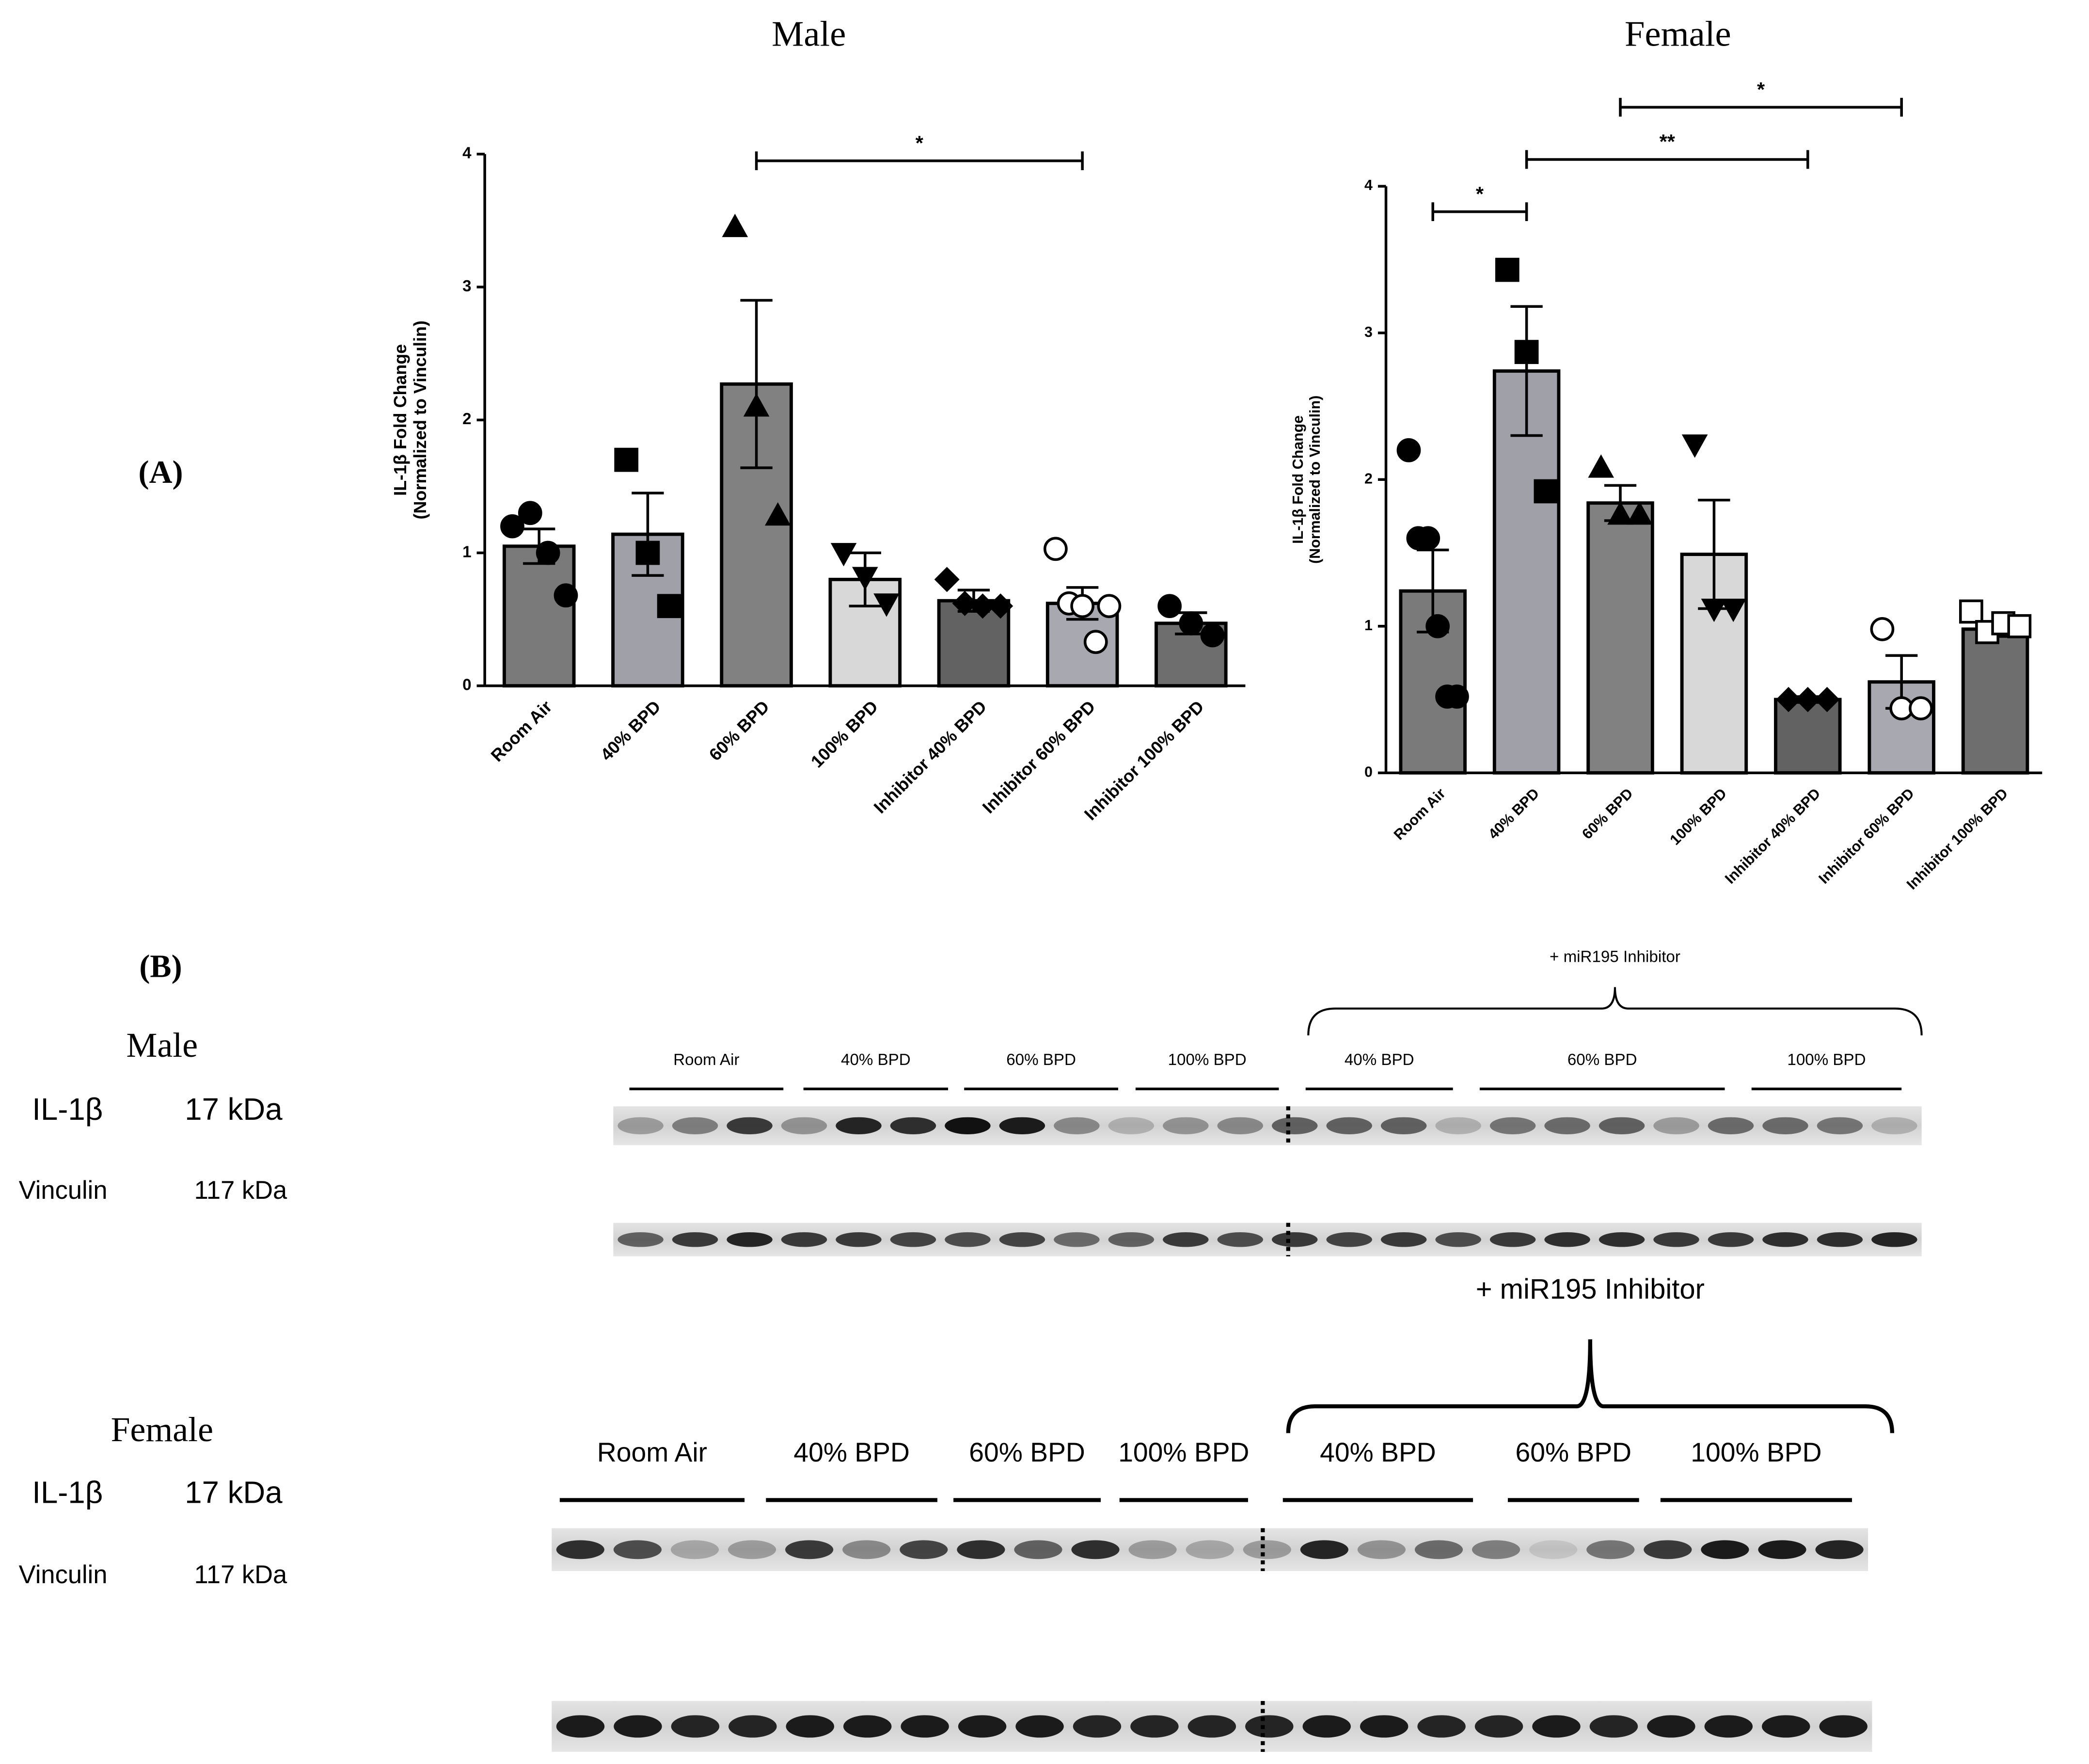  I want to click on blot-membrane, so click(1267, 1125).